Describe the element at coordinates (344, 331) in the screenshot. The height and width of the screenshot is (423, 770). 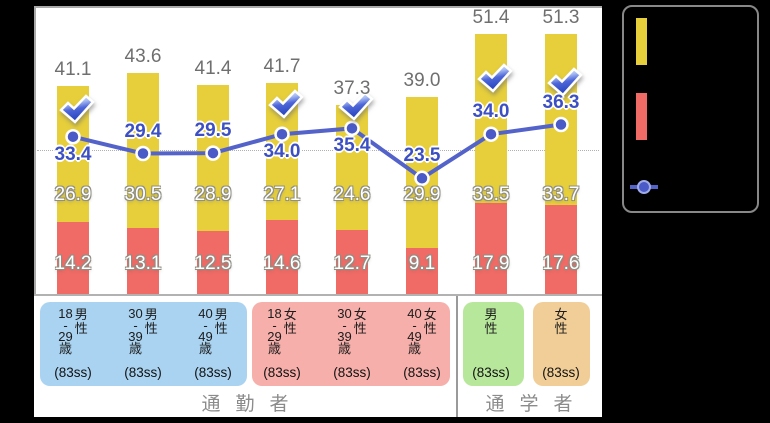
I see `category-age-label-4: 30 - 39 歳` at that location.